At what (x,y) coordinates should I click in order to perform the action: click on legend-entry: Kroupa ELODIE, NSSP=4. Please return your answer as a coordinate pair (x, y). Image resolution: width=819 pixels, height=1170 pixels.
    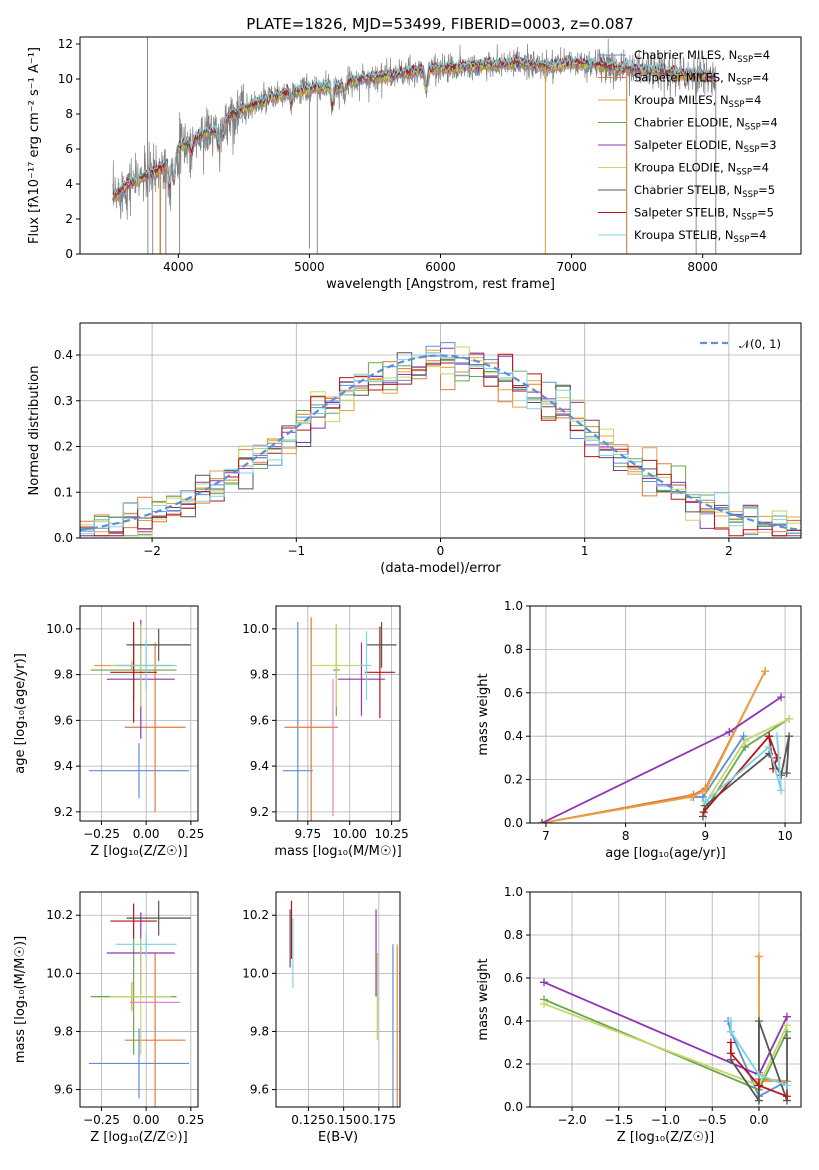
    Looking at the image, I should click on (701, 169).